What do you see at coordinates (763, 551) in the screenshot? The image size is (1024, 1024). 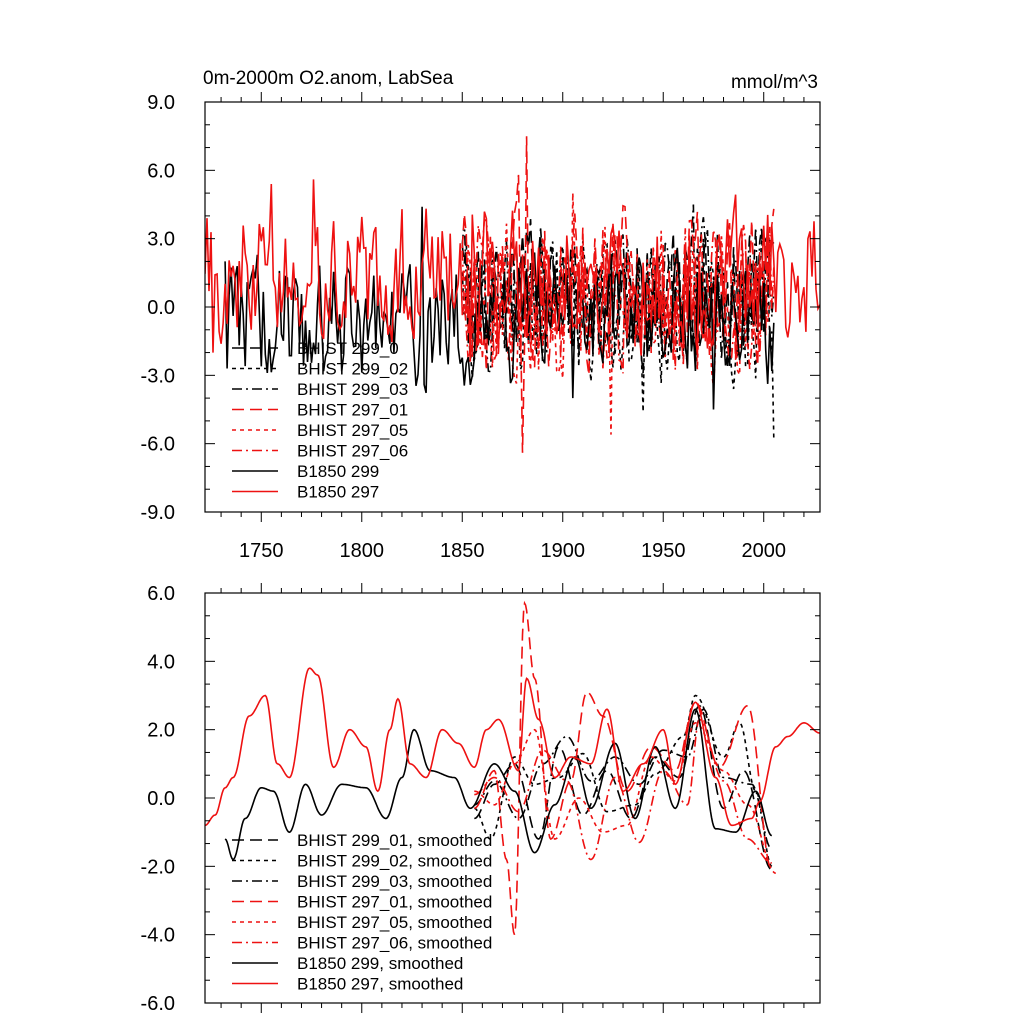 I see `x-tick-label: 2000` at bounding box center [763, 551].